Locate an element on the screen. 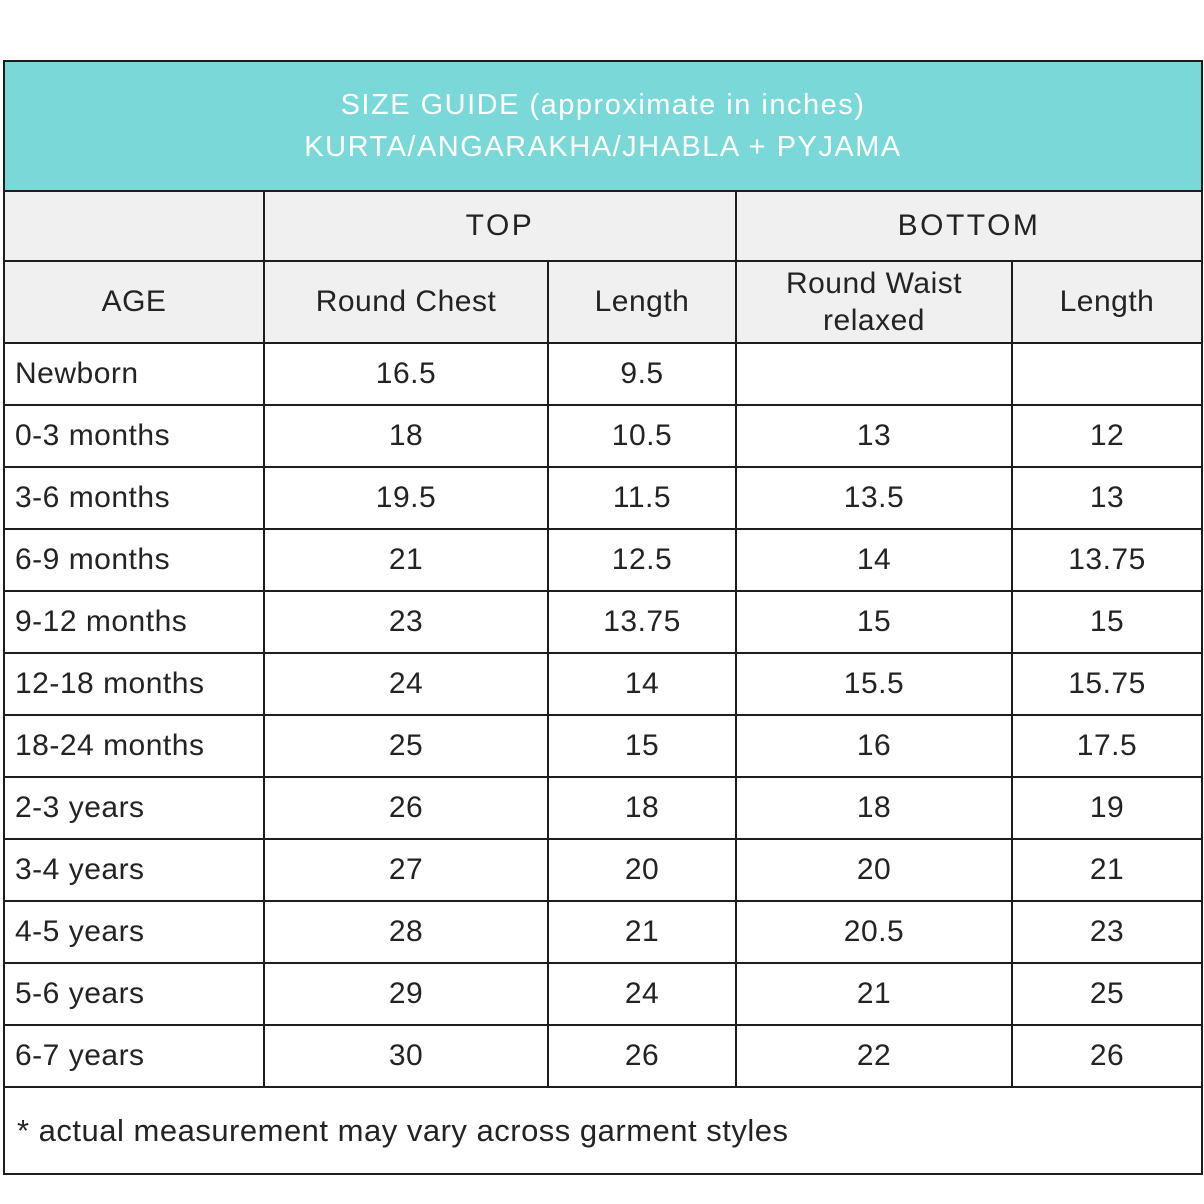 The width and height of the screenshot is (1204, 1204). cell-top-length: 24 is located at coordinates (642, 994).